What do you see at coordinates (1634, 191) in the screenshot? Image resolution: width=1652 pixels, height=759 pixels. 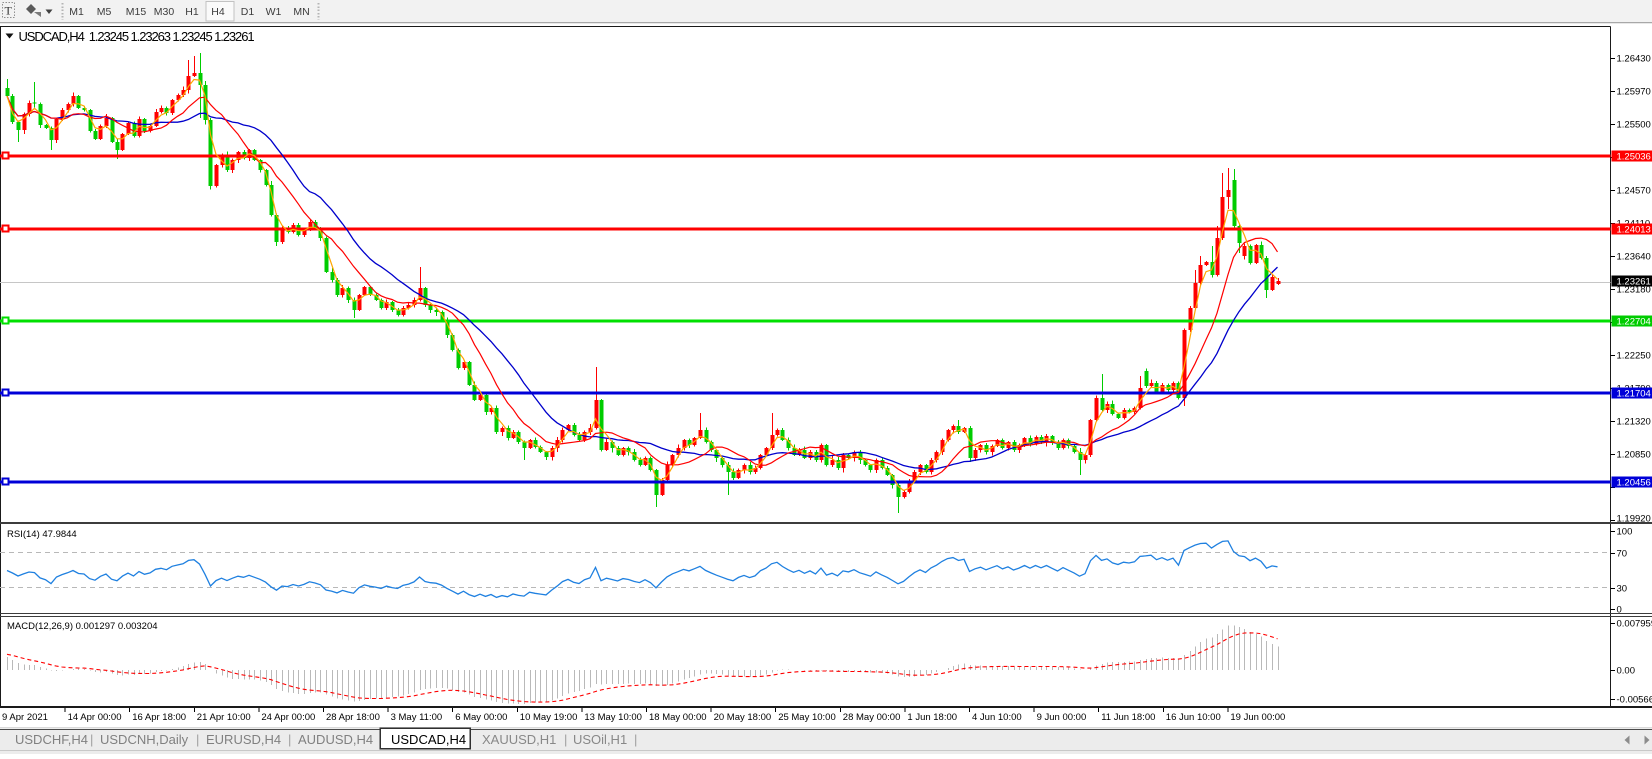 I see `svg-text: 1.24570` at bounding box center [1634, 191].